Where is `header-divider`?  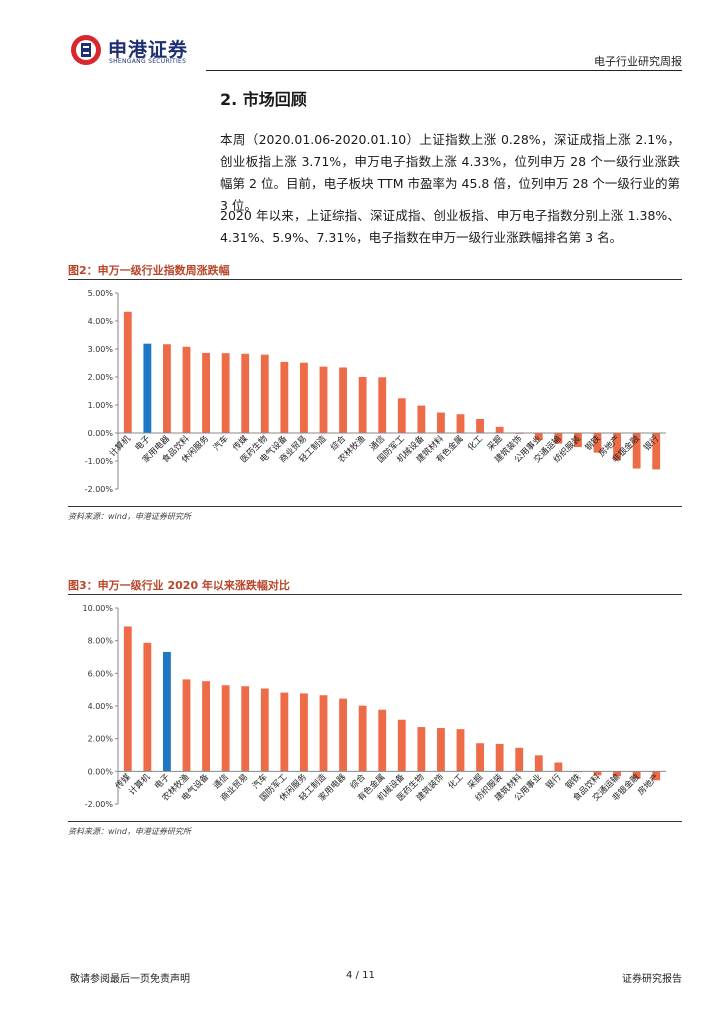 header-divider is located at coordinates (444, 70).